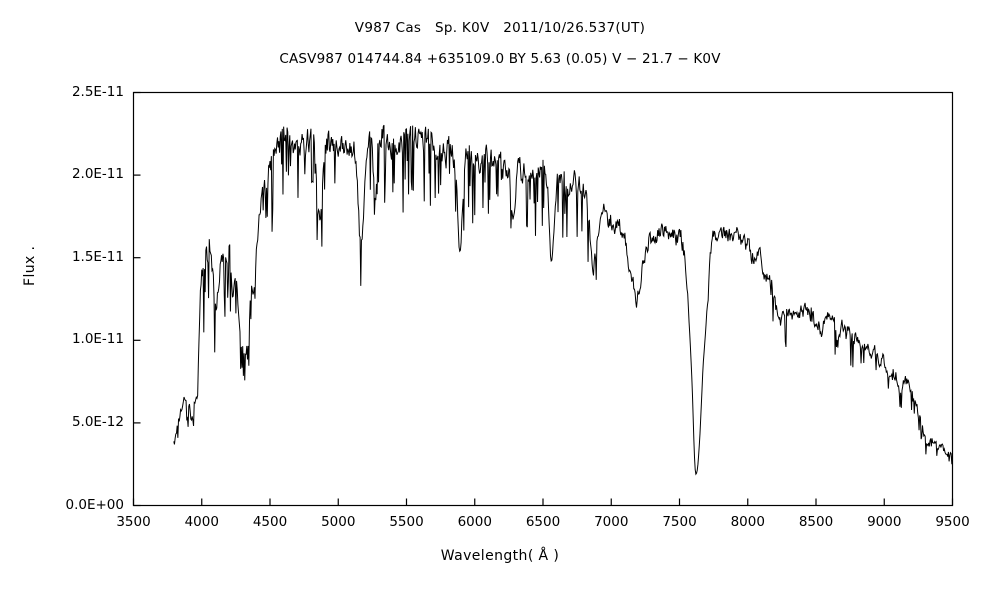 Image resolution: width=1000 pixels, height=600 pixels. Describe the element at coordinates (97, 256) in the screenshot. I see `y-tick-label: 1.5E-11` at that location.